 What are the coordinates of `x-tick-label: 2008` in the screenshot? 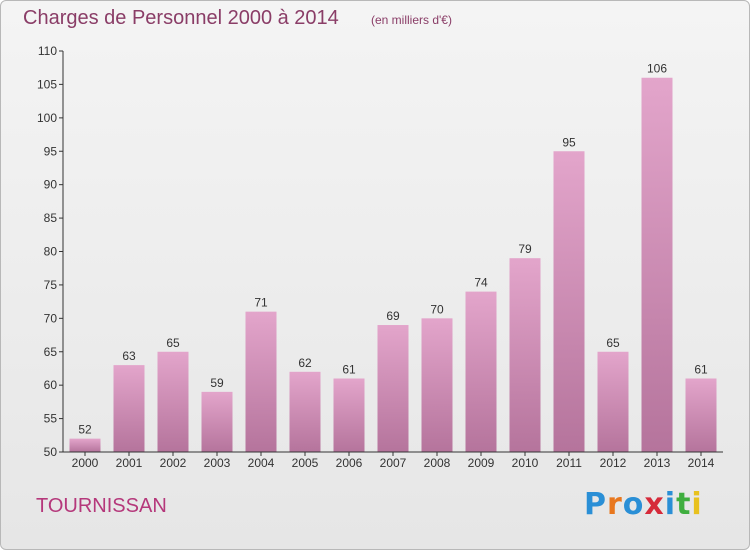 It's located at (437, 463).